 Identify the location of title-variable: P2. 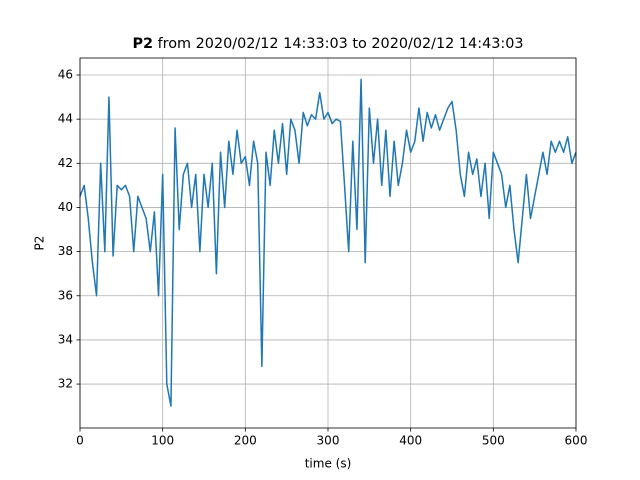
(142, 44).